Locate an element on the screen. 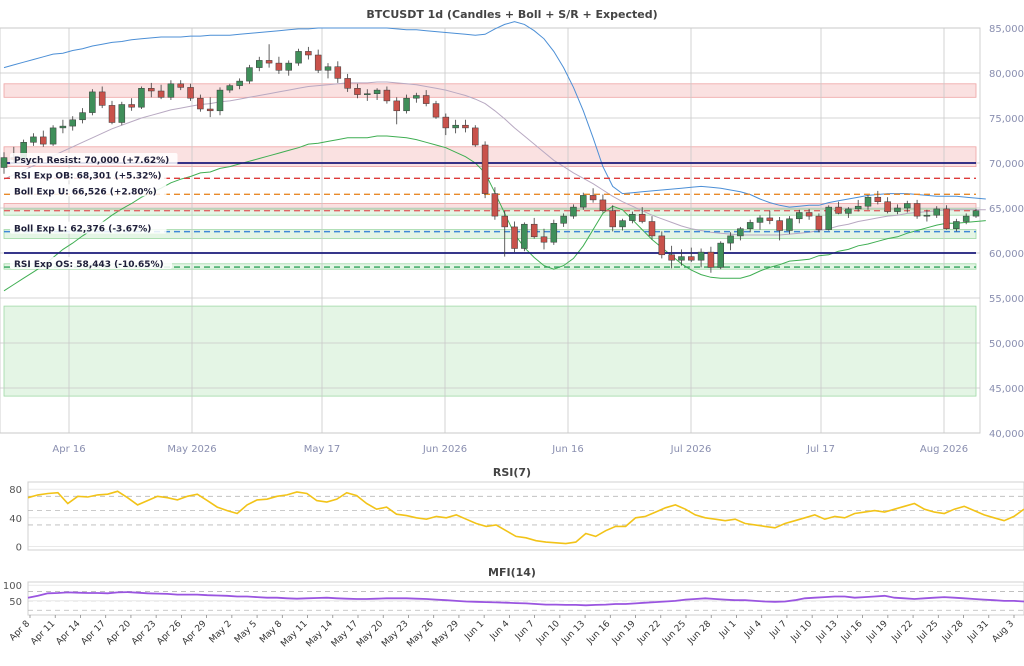  rsi-title: RSI(7) is located at coordinates (512, 472).